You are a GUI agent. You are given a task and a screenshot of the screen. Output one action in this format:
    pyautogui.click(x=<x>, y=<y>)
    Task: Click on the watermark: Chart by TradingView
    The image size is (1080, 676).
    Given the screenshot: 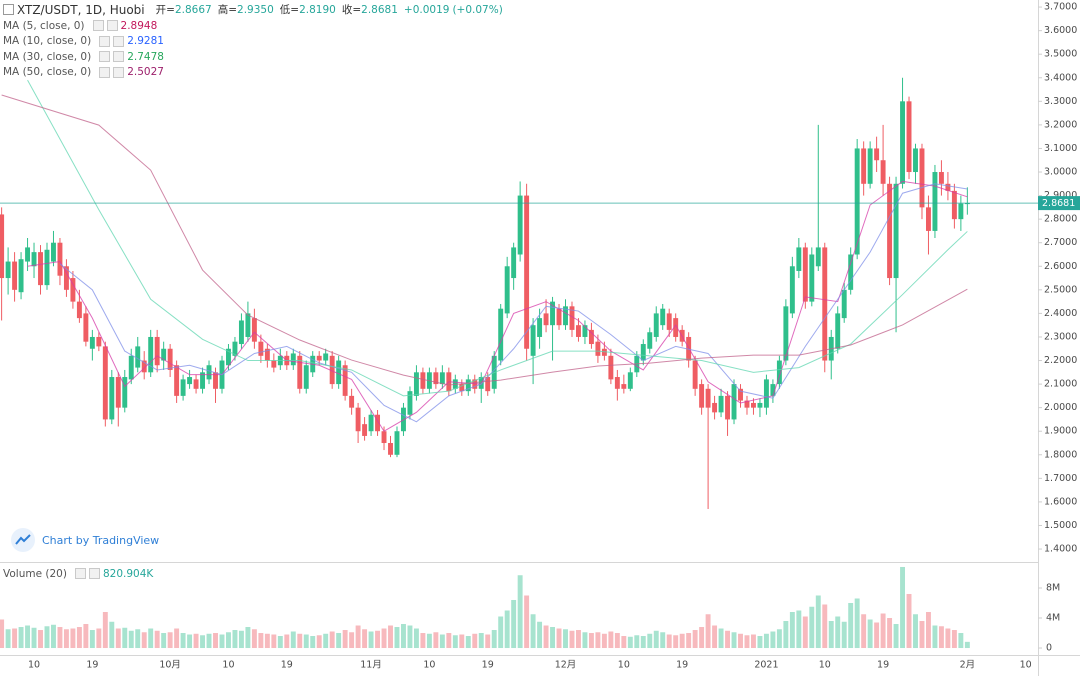 What is the action you would take?
    pyautogui.click(x=84, y=540)
    